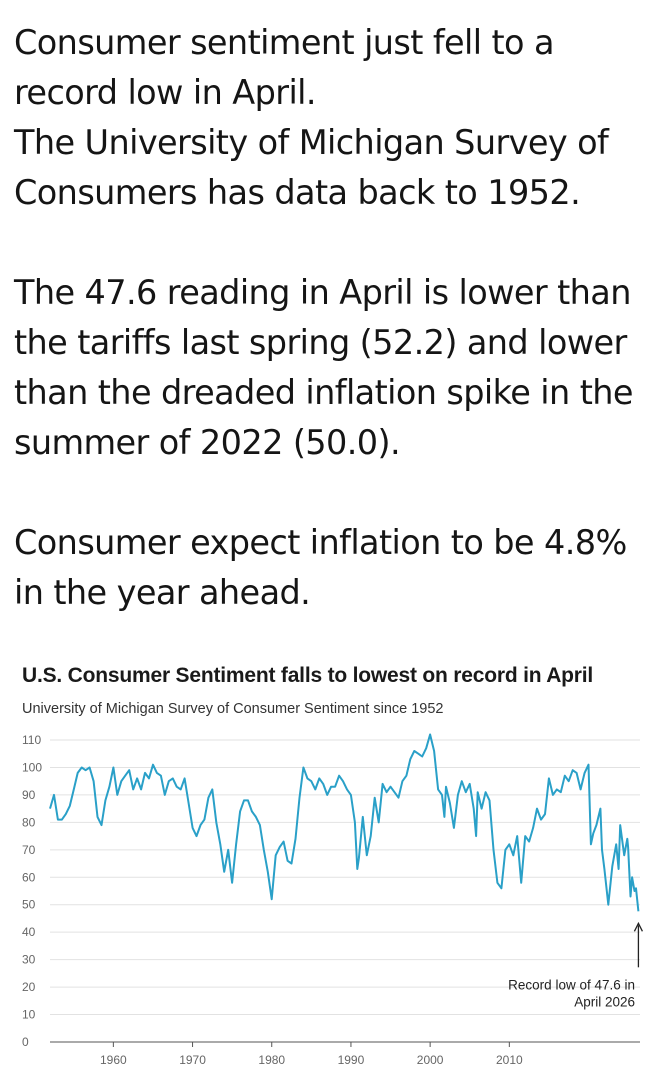 The image size is (662, 1080). Describe the element at coordinates (29, 1015) in the screenshot. I see `y-tick-label: 10` at that location.